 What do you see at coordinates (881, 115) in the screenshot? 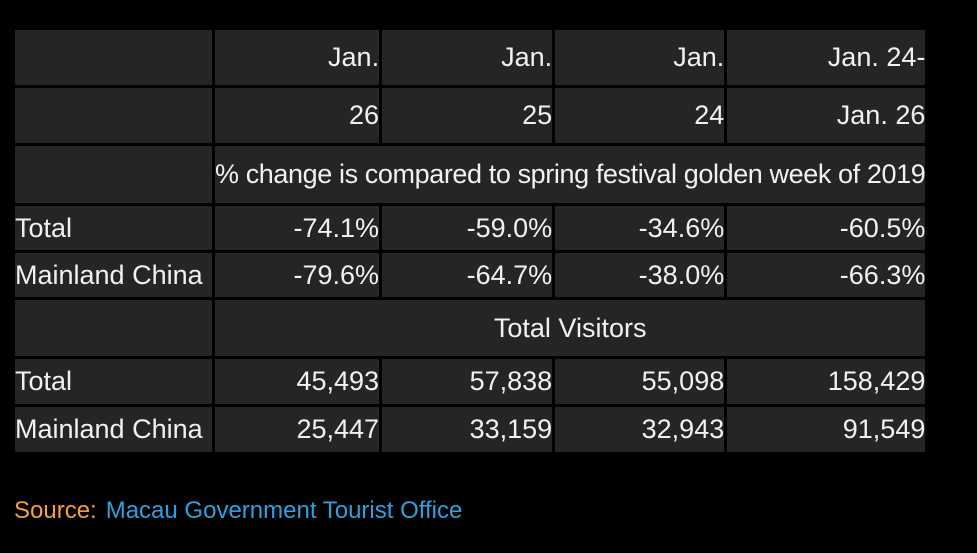
I see `col-header-text: Jan. 26` at bounding box center [881, 115].